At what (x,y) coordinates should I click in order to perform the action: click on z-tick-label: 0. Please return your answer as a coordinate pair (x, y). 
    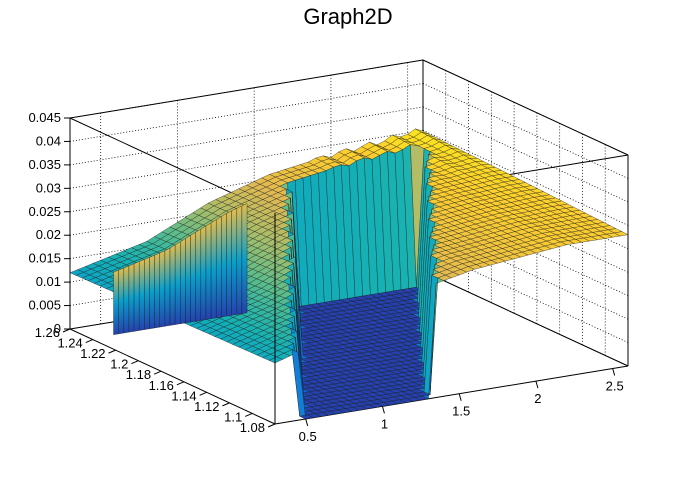
    Looking at the image, I should click on (57, 328).